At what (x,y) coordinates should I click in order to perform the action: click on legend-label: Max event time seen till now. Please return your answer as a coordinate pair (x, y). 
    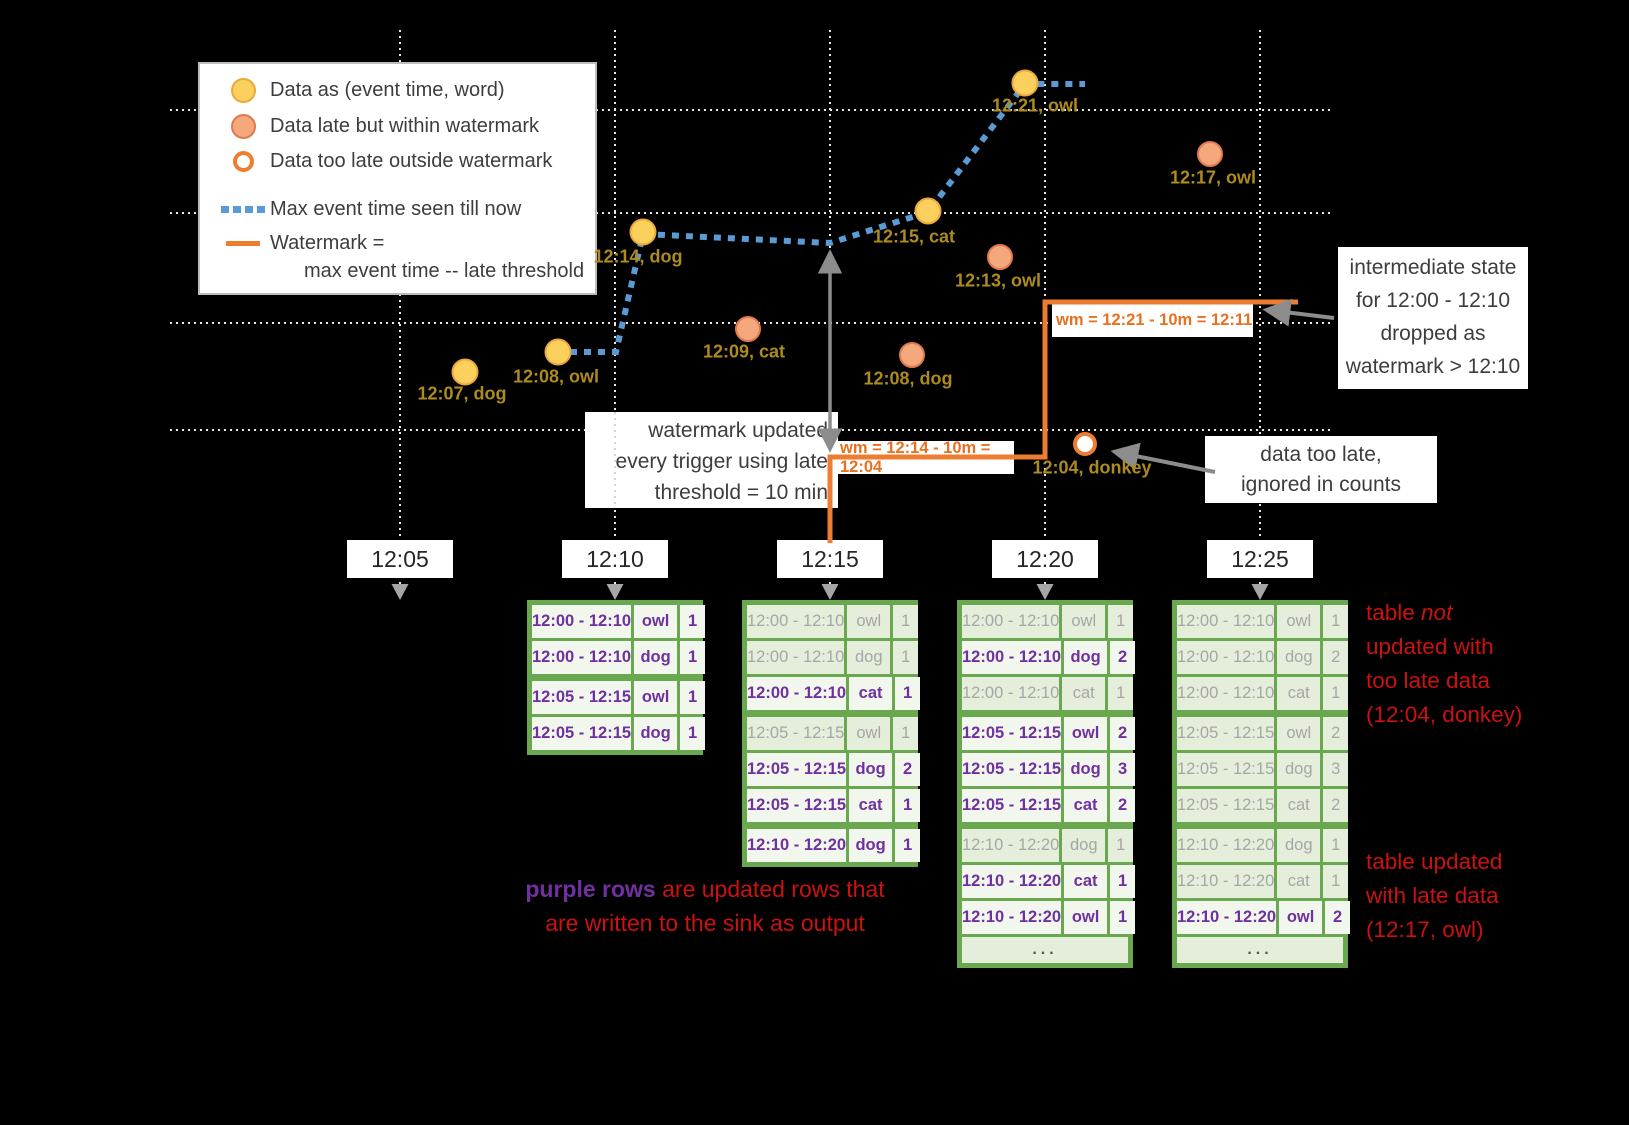
    Looking at the image, I should click on (396, 209).